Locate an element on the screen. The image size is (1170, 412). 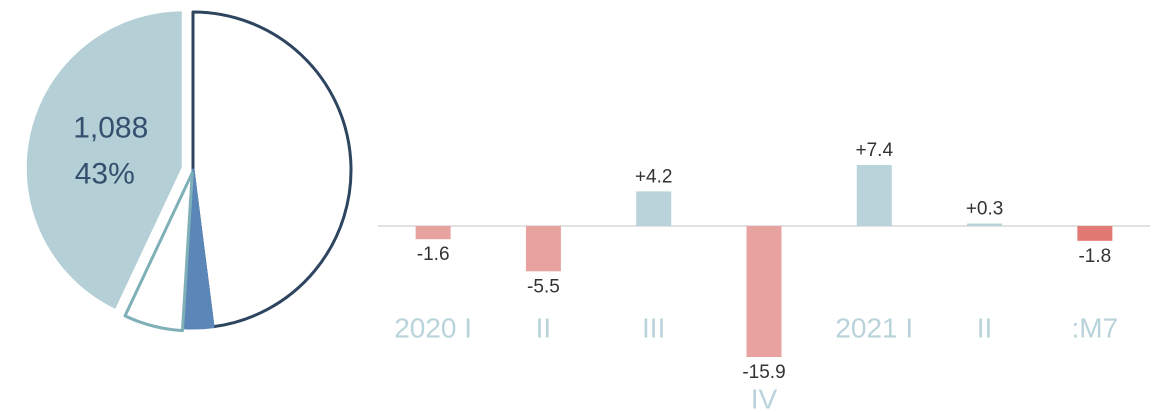
category-label: :M7 is located at coordinates (1095, 327).